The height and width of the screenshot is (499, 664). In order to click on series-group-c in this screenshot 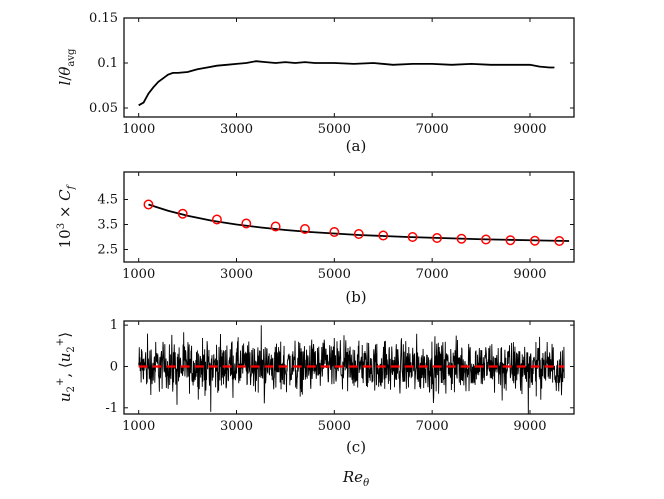, I will do `click(351, 369)`.